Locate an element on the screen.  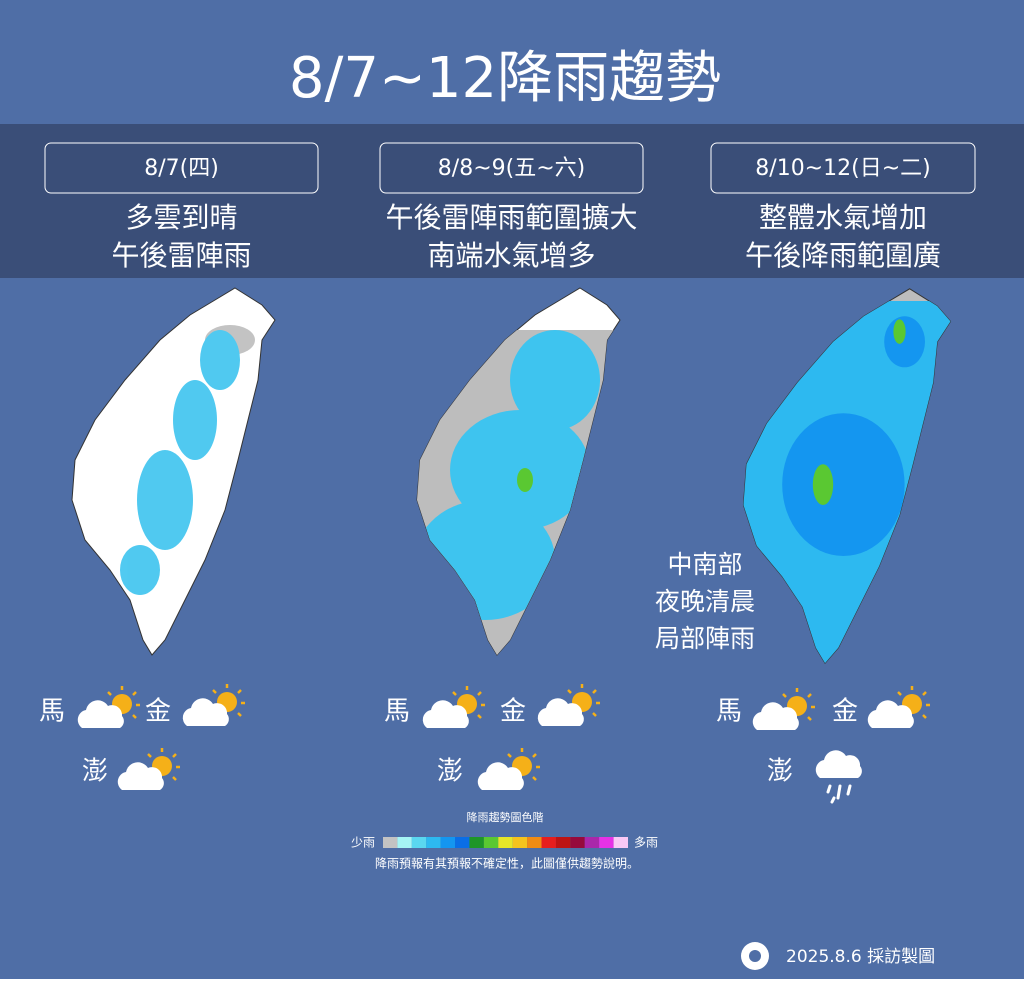
description: 南端水氣增多 is located at coordinates (511, 255).